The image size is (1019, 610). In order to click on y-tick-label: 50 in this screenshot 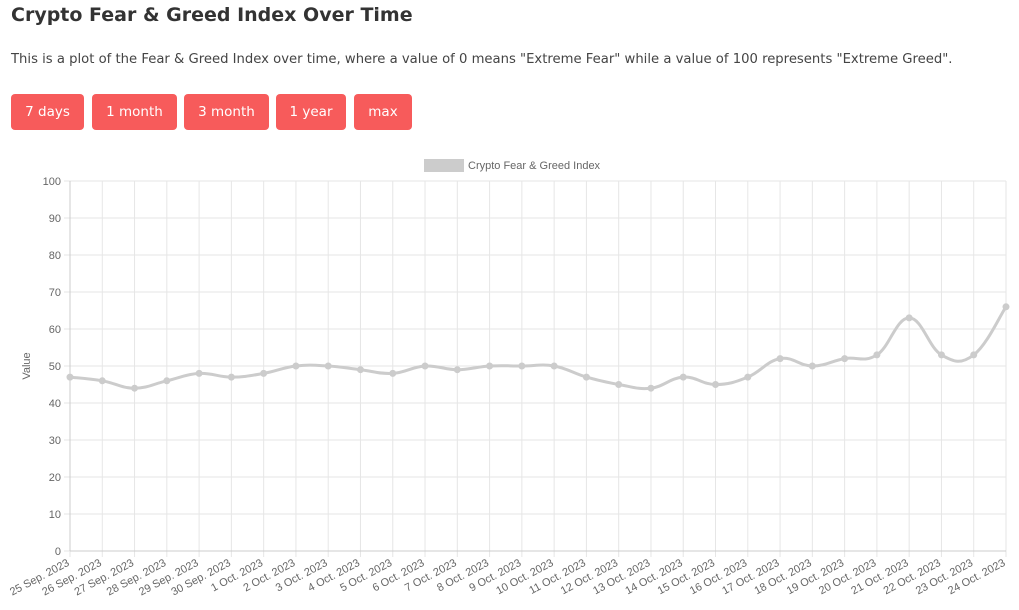, I will do `click(55, 367)`.